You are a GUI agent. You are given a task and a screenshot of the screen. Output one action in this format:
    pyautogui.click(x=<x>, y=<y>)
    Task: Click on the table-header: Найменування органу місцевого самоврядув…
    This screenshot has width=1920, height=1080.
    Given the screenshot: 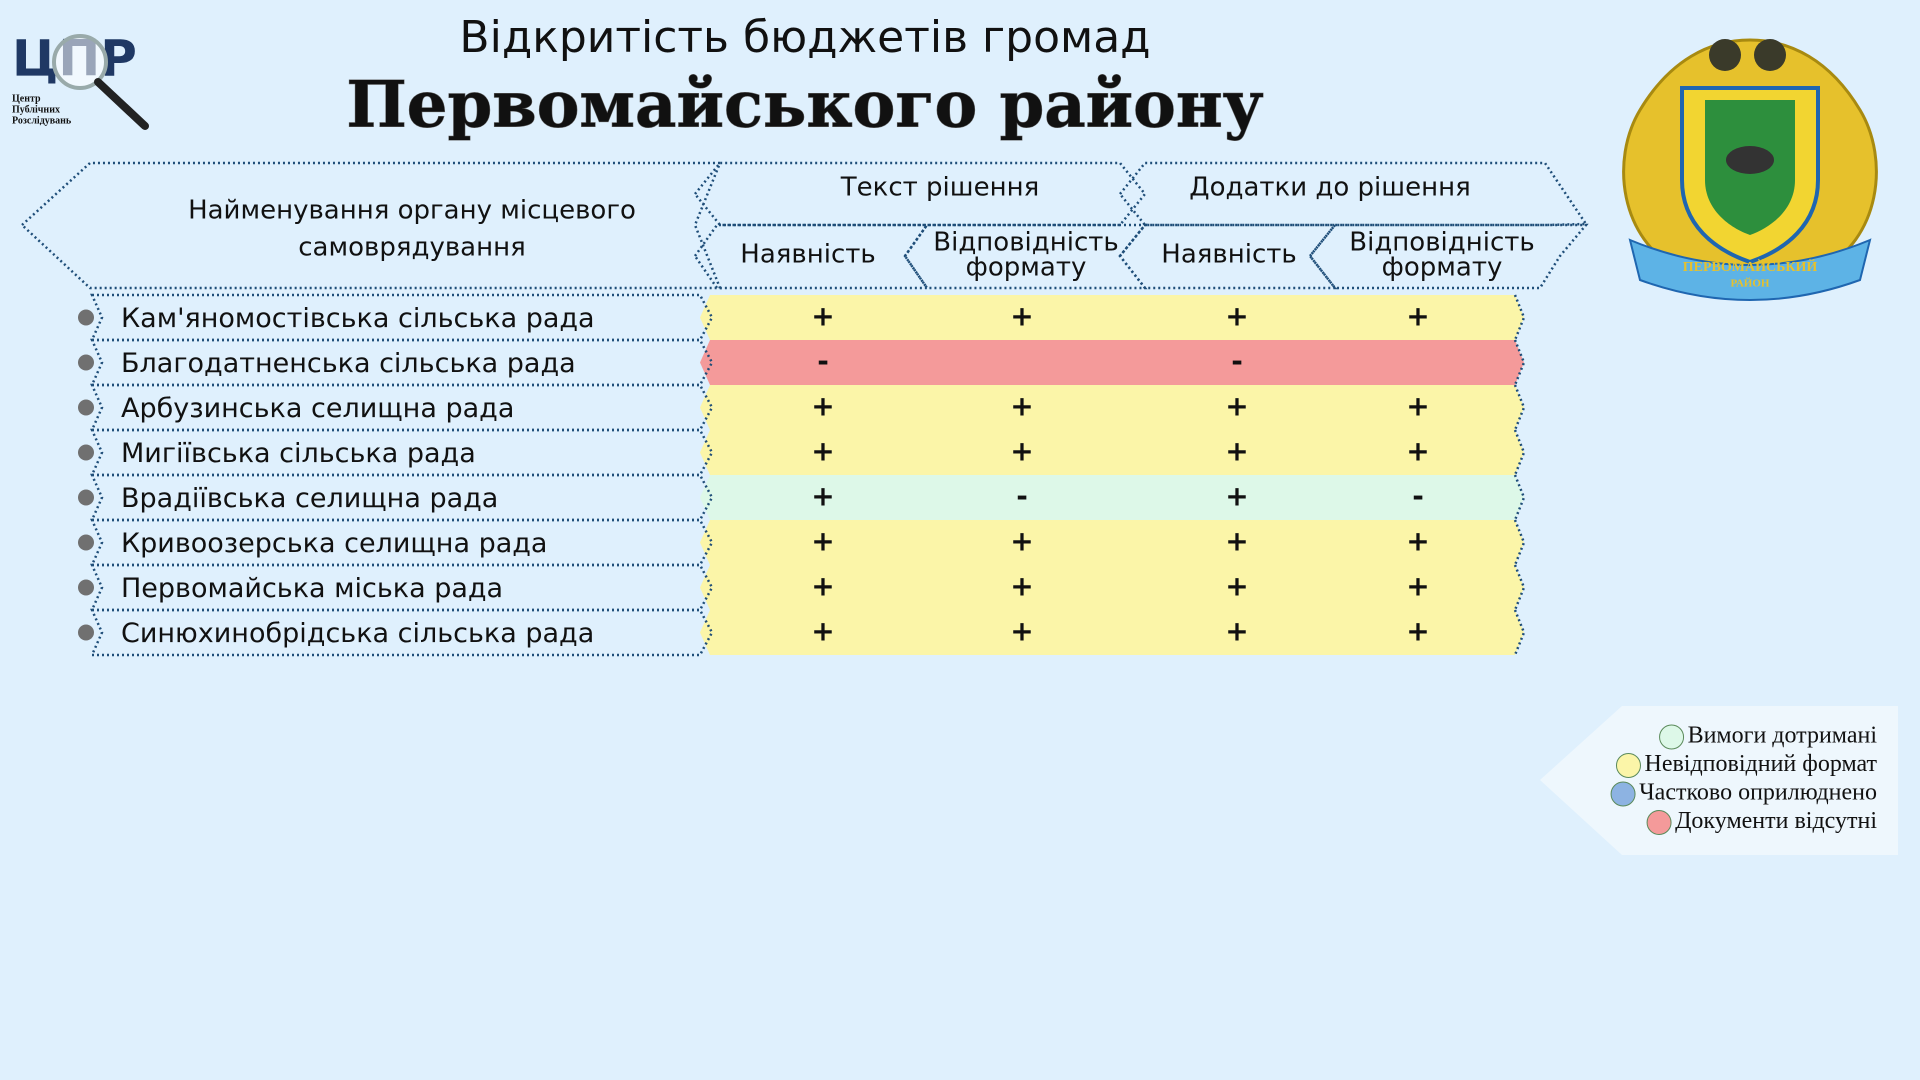 What is the action you would take?
    pyautogui.click(x=804, y=225)
    